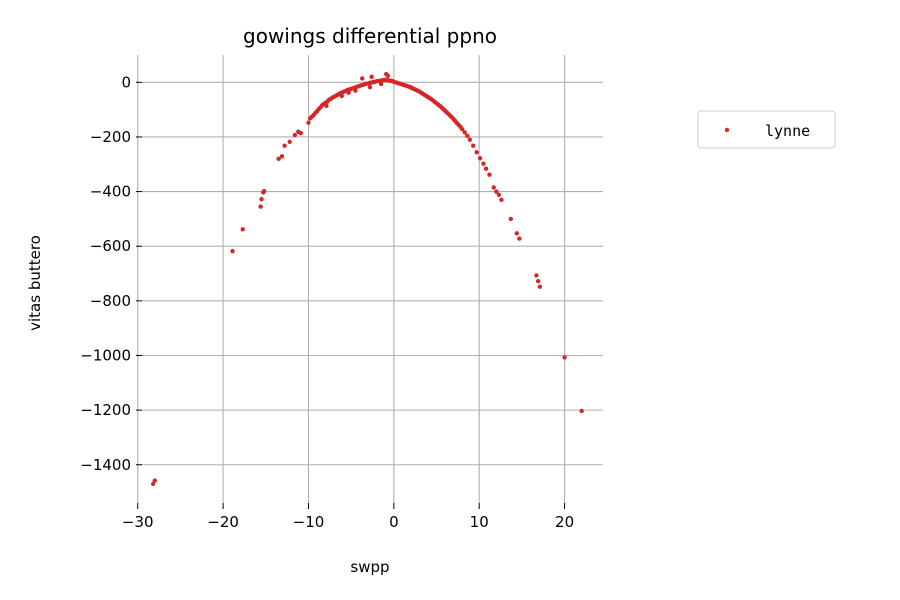 The image size is (900, 600). Describe the element at coordinates (110, 192) in the screenshot. I see `y-tick-label: −400` at that location.